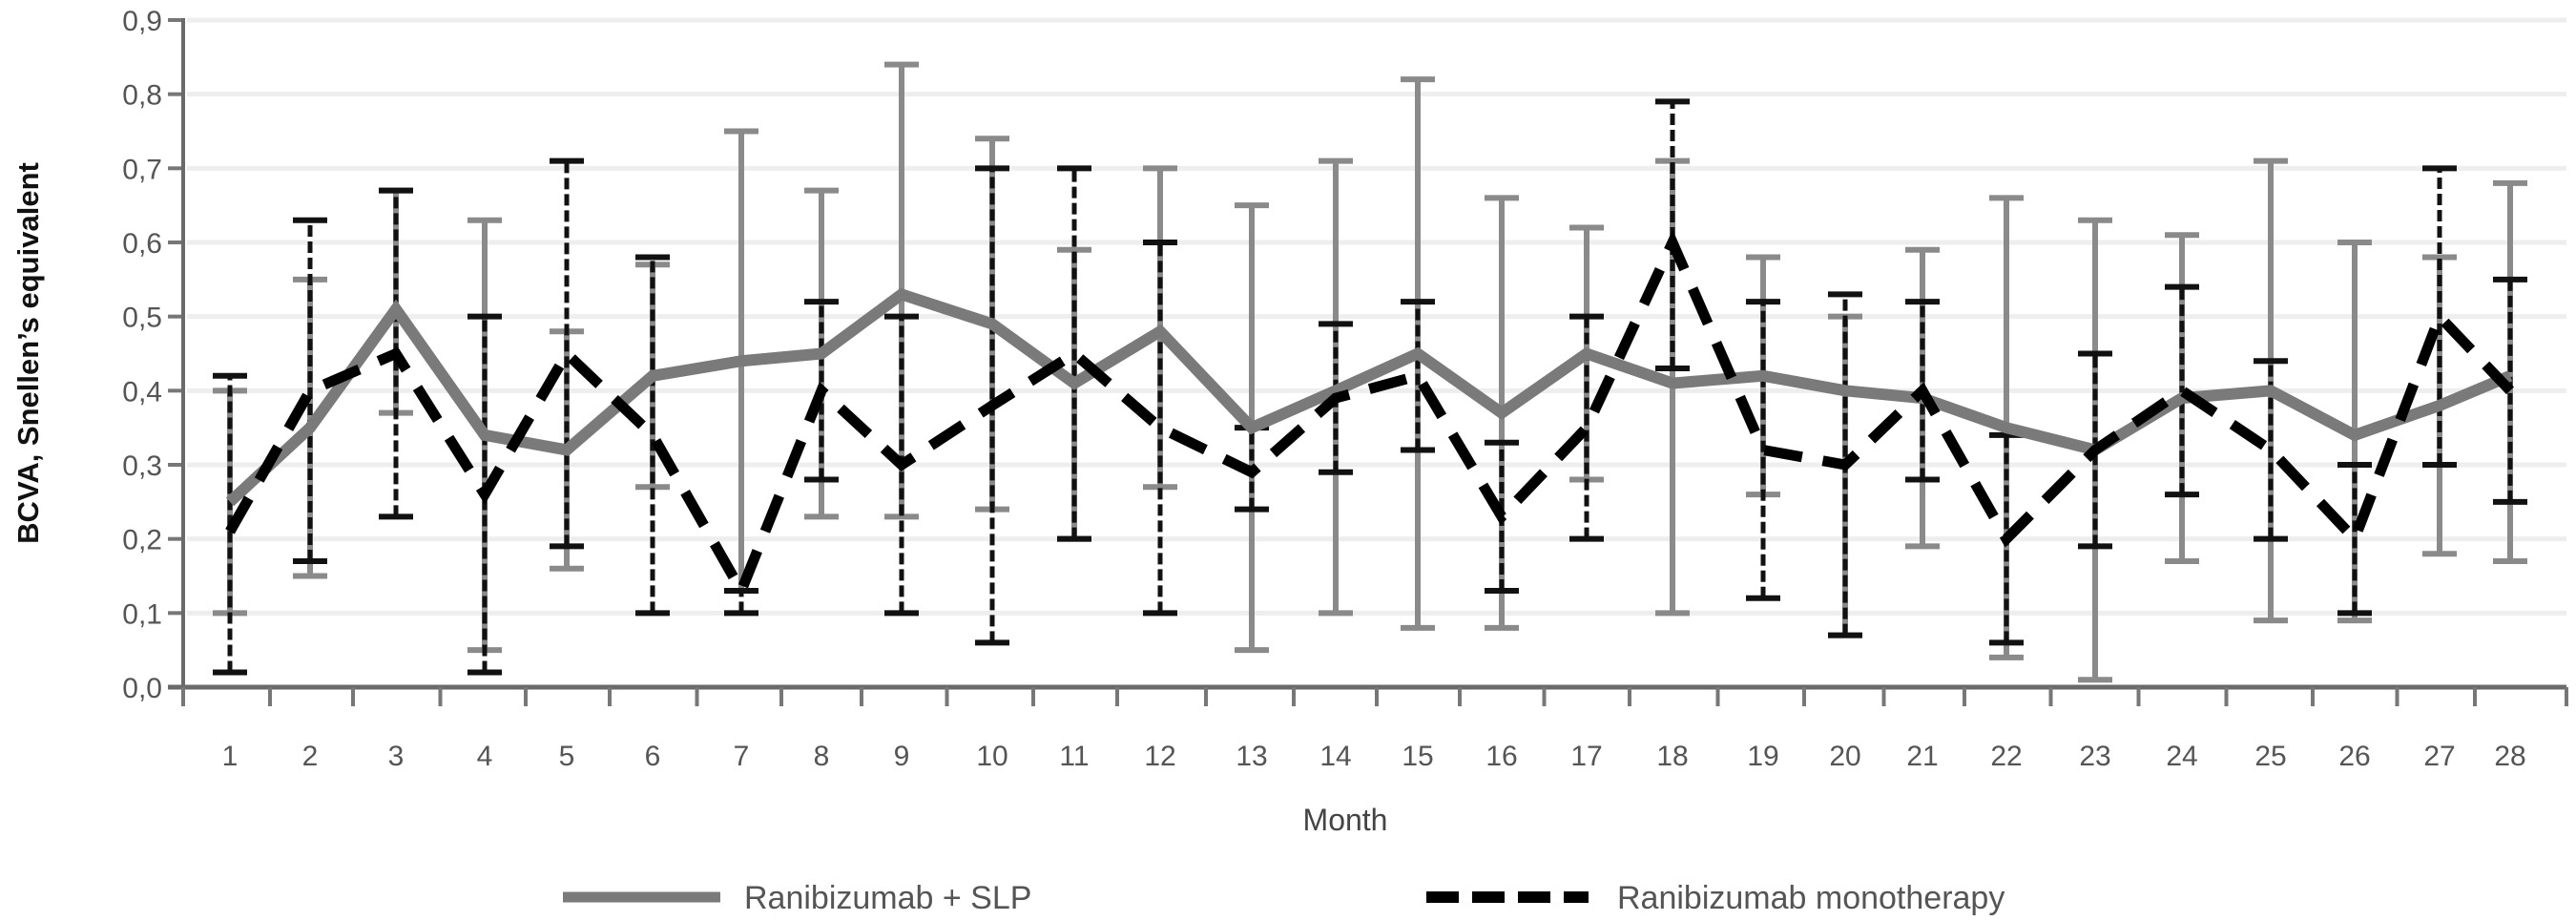  Describe the element at coordinates (142, 96) in the screenshot. I see `y-tick-label: 0,8` at that location.